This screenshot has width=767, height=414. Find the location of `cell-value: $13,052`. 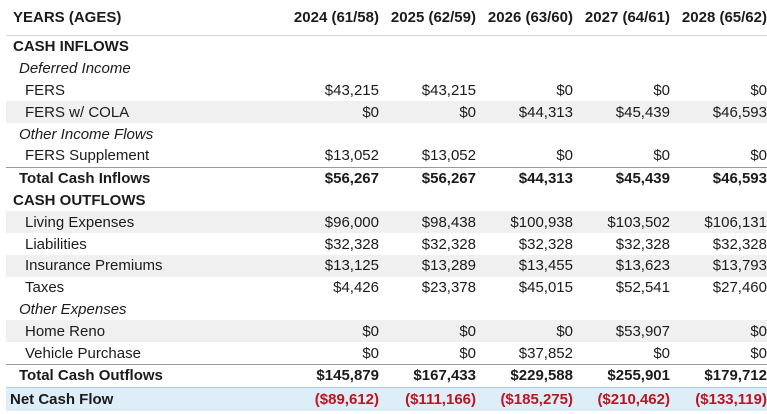

cell-value: $13,052 is located at coordinates (448, 156).